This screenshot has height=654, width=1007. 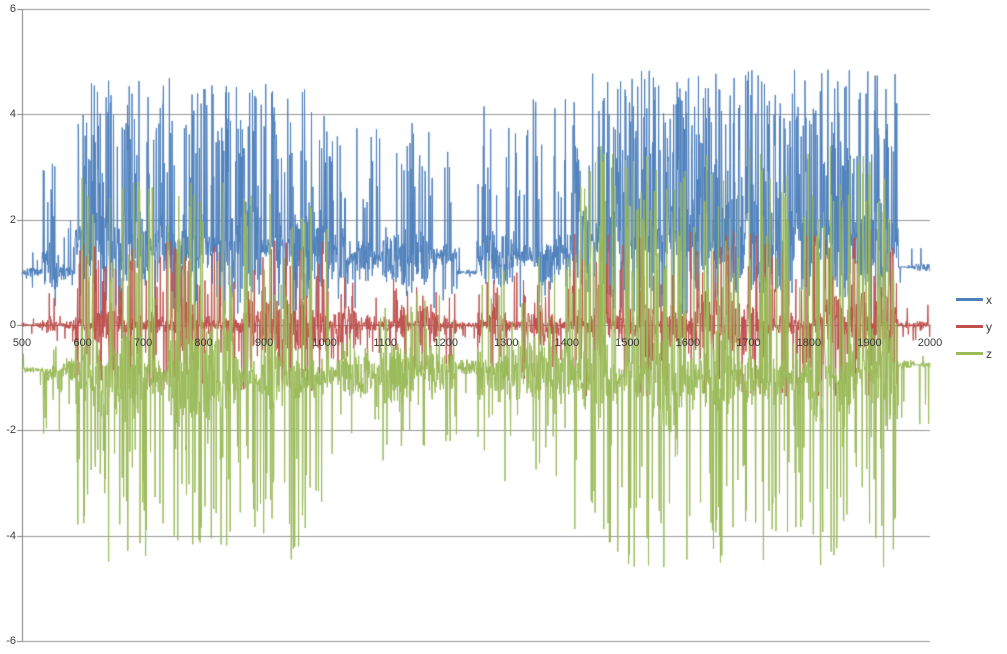 I want to click on x-tick-label: 600, so click(x=82, y=343).